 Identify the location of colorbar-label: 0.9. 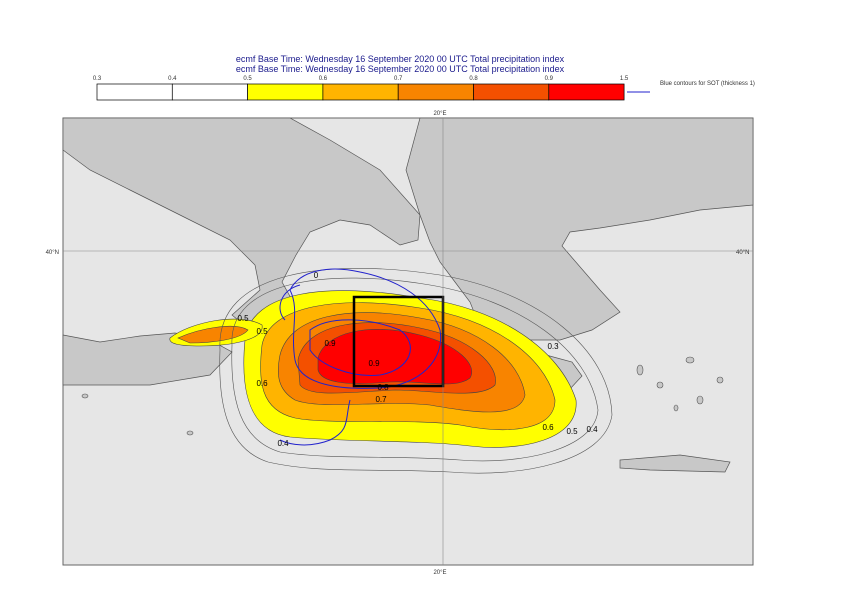
(549, 79).